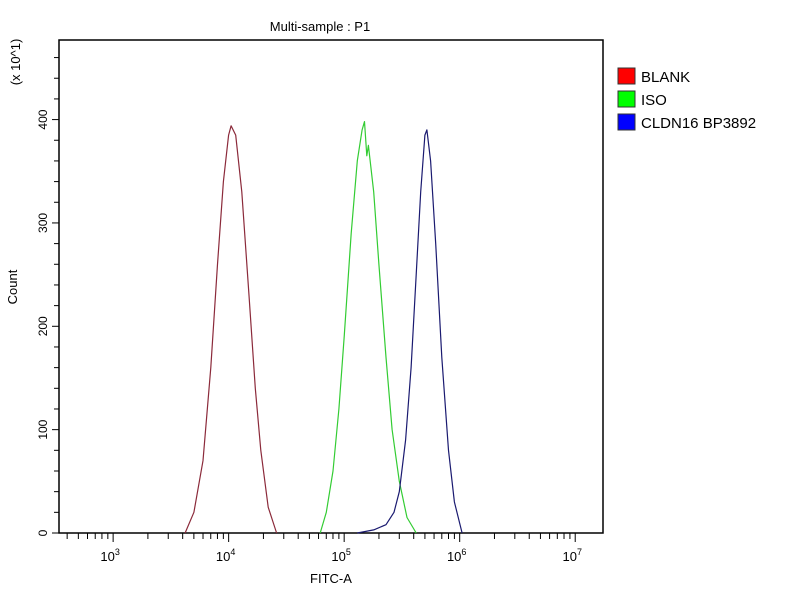 This screenshot has width=800, height=605. I want to click on series-line-cldn16-bp3892, so click(410, 331).